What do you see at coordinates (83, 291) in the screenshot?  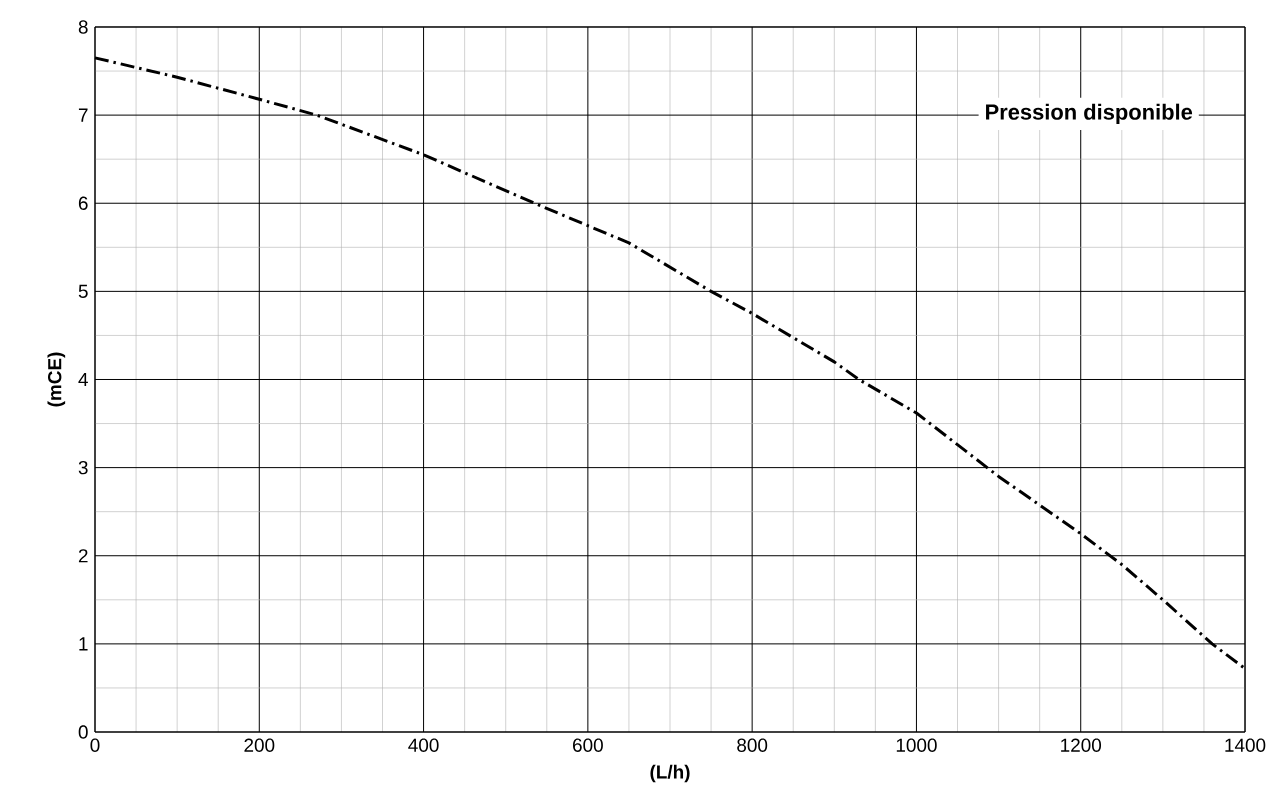 I see `y-tick-label: 5` at bounding box center [83, 291].